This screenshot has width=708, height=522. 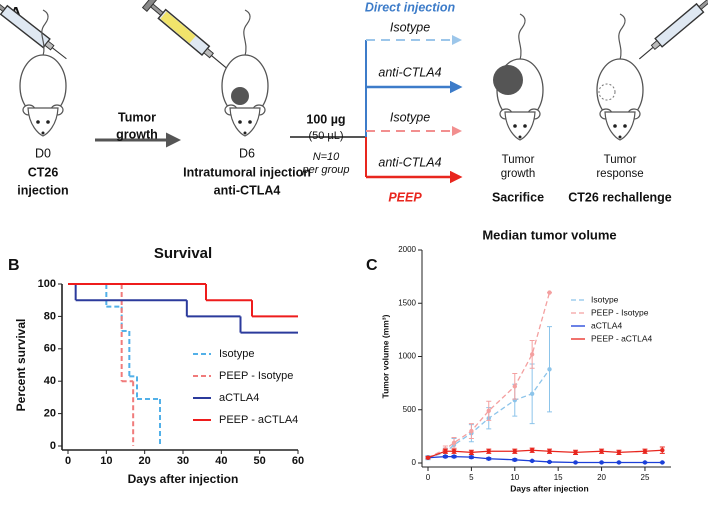 What do you see at coordinates (298, 461) in the screenshot?
I see `x-tick-label: 60` at bounding box center [298, 461].